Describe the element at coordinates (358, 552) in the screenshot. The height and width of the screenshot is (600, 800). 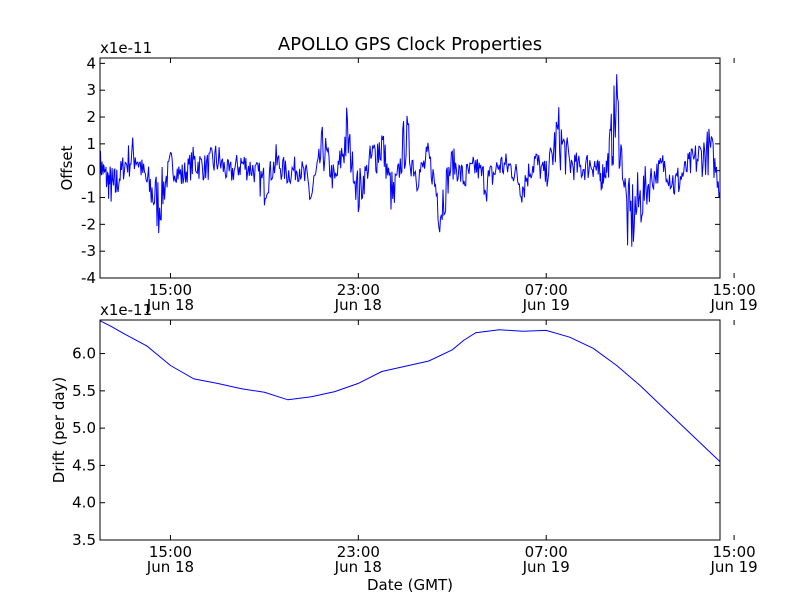
I see `drift-x-tick-time: 23:00` at that location.